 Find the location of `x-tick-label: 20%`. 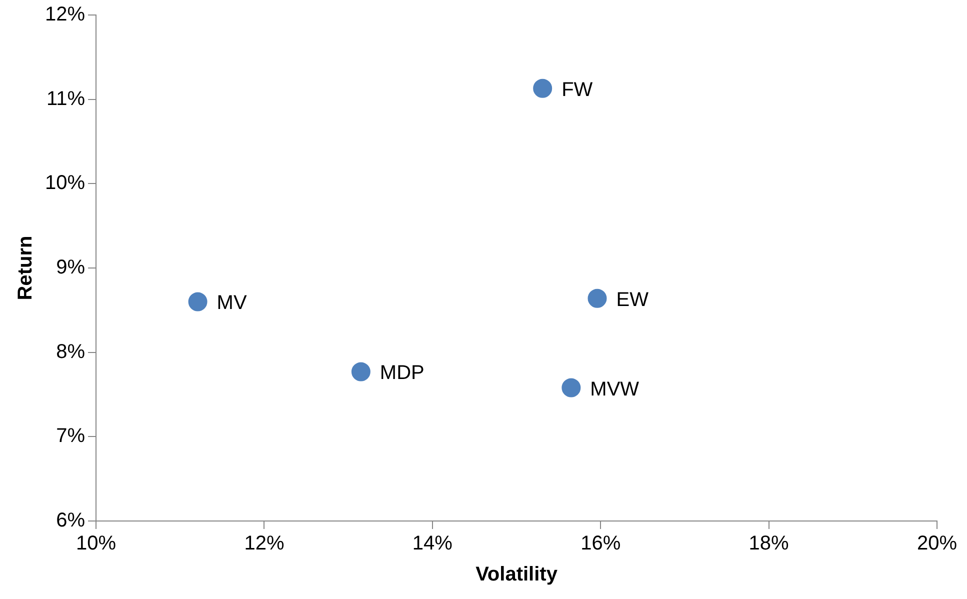

x-tick-label: 20% is located at coordinates (937, 543).